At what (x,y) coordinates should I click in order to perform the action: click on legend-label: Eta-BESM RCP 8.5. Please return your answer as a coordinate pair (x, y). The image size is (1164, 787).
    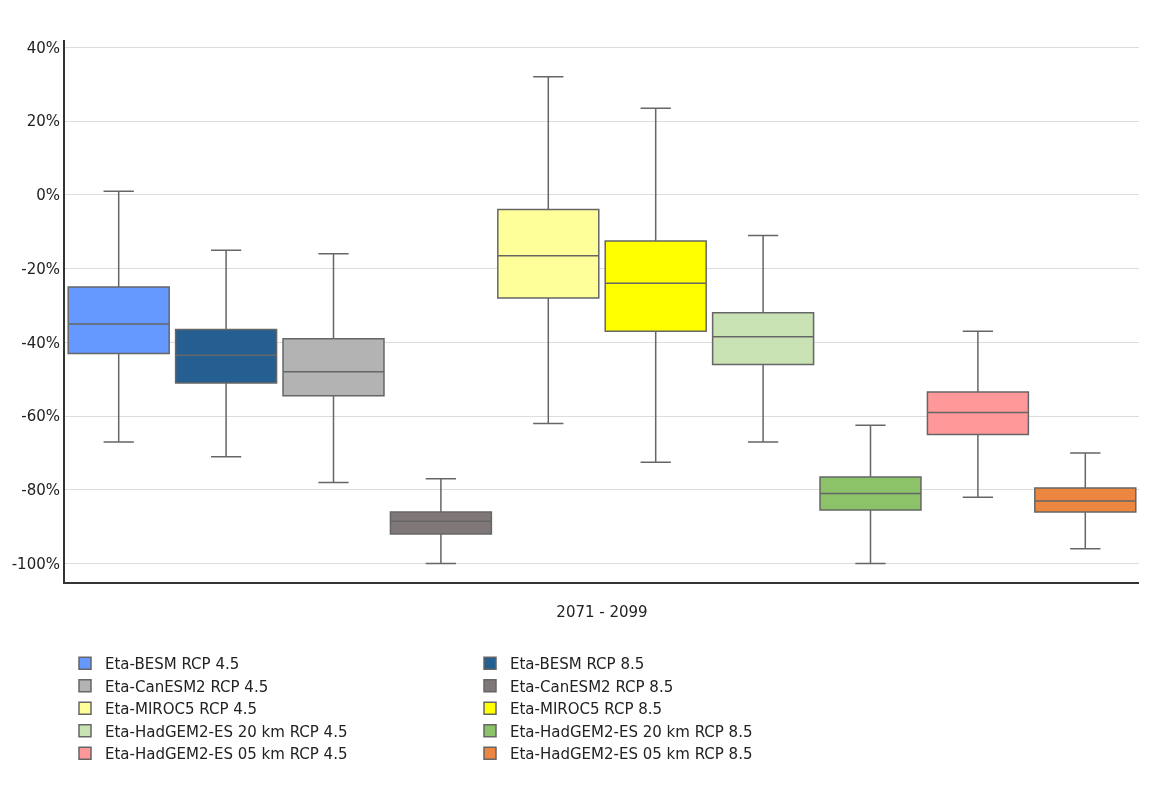
    Looking at the image, I should click on (577, 664).